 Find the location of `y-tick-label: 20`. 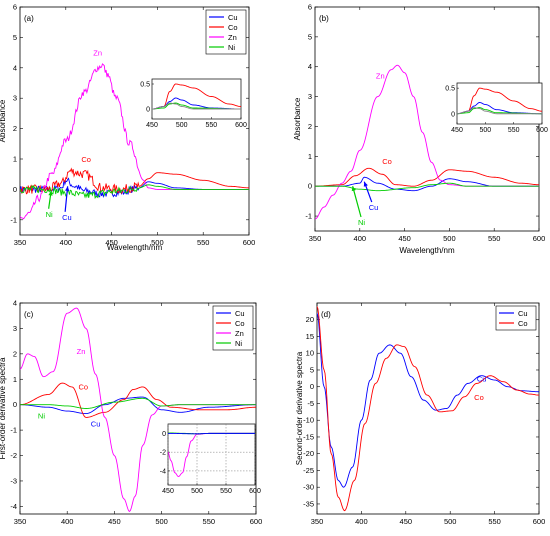

y-tick-label: 20 is located at coordinates (310, 319).